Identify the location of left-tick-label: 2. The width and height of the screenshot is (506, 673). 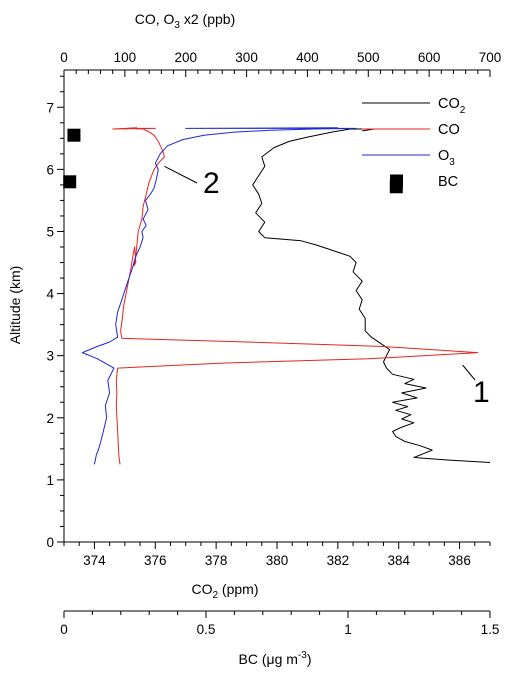
(50, 418).